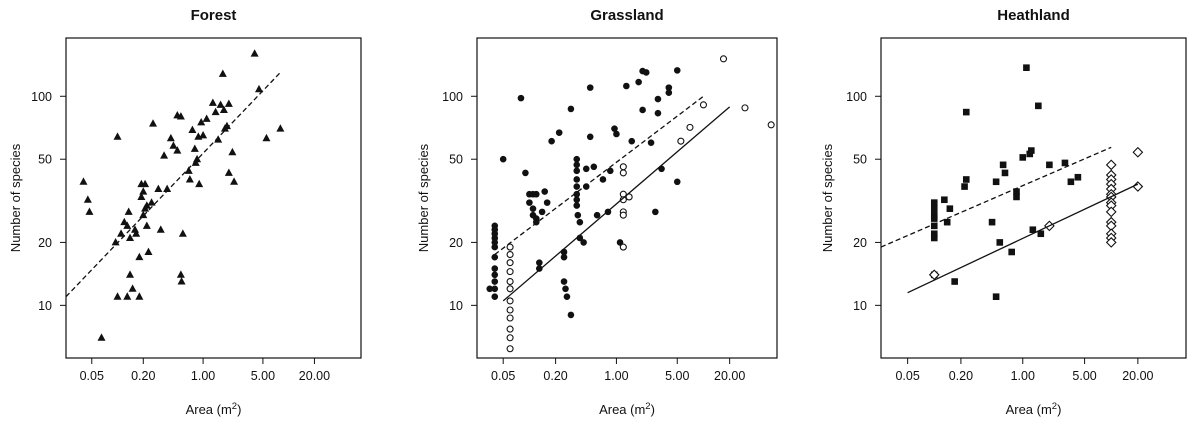 The height and width of the screenshot is (427, 1197). What do you see at coordinates (503, 376) in the screenshot?
I see `x-tick-label: 0.05` at bounding box center [503, 376].